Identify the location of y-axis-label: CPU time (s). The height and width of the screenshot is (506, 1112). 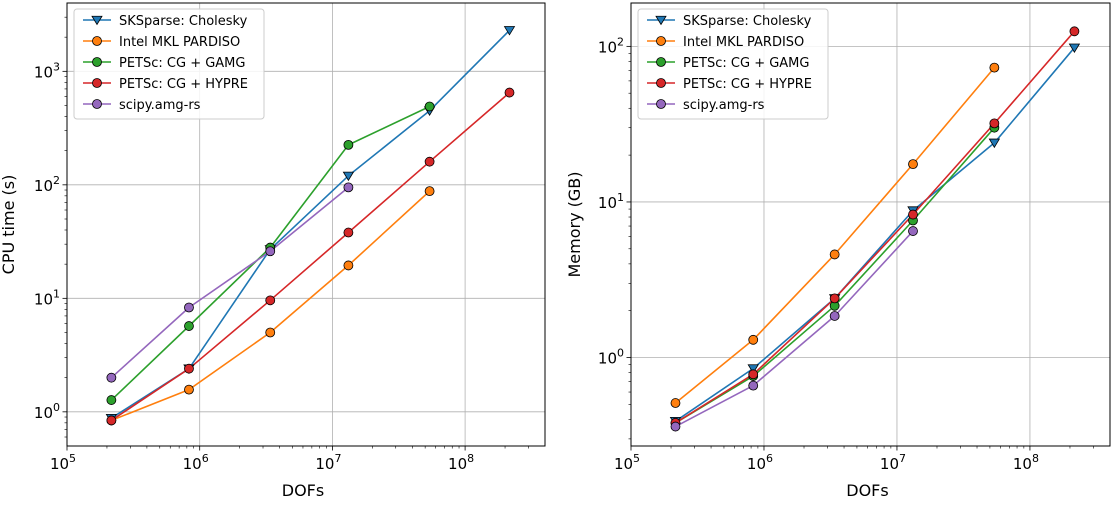
(9, 225).